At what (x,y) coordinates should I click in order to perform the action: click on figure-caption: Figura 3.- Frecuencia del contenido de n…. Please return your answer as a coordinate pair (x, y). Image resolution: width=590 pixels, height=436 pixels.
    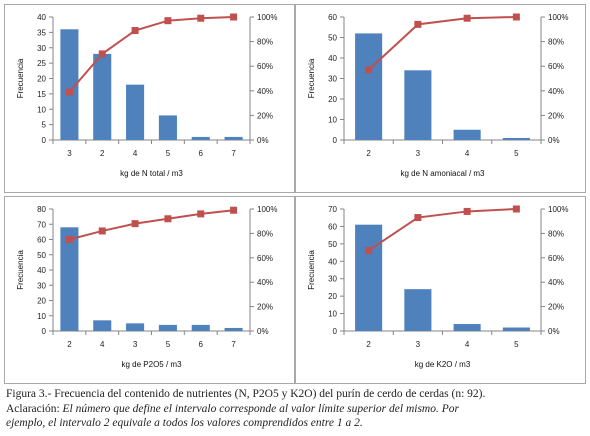
    Looking at the image, I should click on (296, 409).